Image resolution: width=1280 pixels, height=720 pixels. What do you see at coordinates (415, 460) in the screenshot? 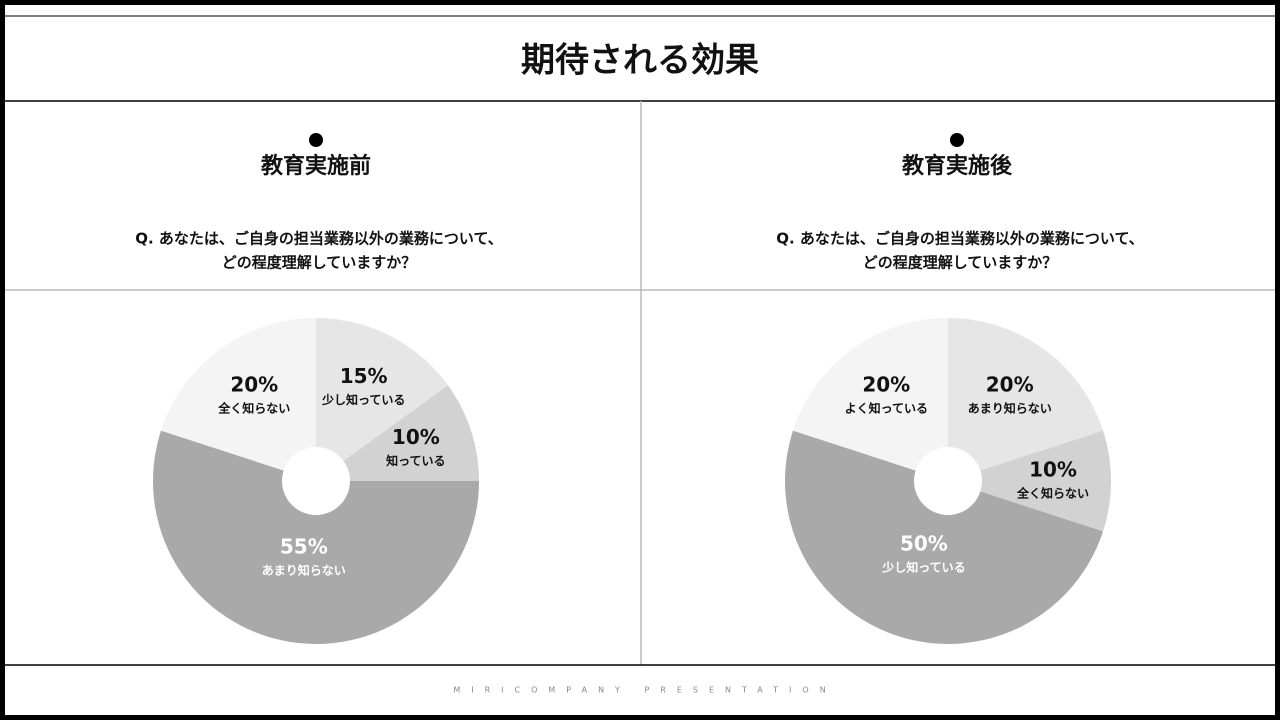
I see `slice-category-label: 知っている` at bounding box center [415, 460].